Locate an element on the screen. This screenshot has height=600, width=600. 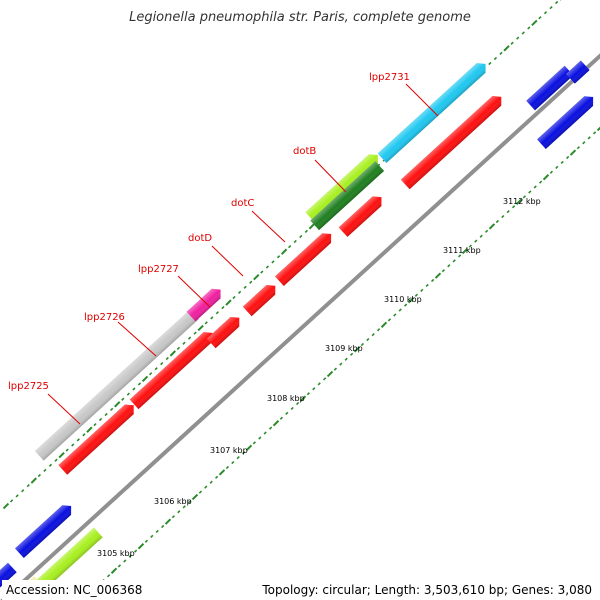
gene-grey-lpp2726-shade is located at coordinates (116, 385).